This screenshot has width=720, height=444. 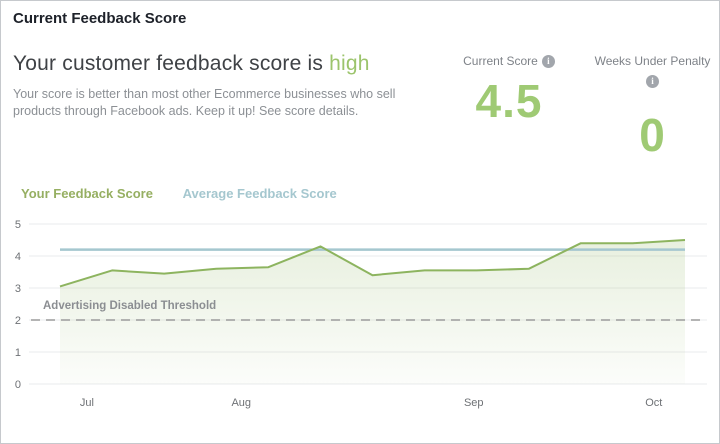 What do you see at coordinates (500, 61) in the screenshot?
I see `current-score-label: Current Score` at bounding box center [500, 61].